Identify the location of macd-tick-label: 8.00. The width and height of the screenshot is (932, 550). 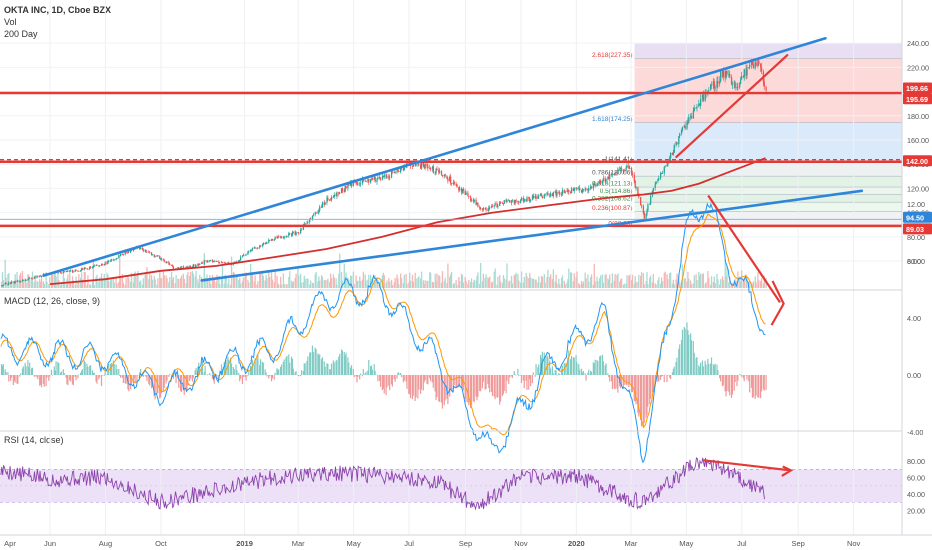
(914, 261).